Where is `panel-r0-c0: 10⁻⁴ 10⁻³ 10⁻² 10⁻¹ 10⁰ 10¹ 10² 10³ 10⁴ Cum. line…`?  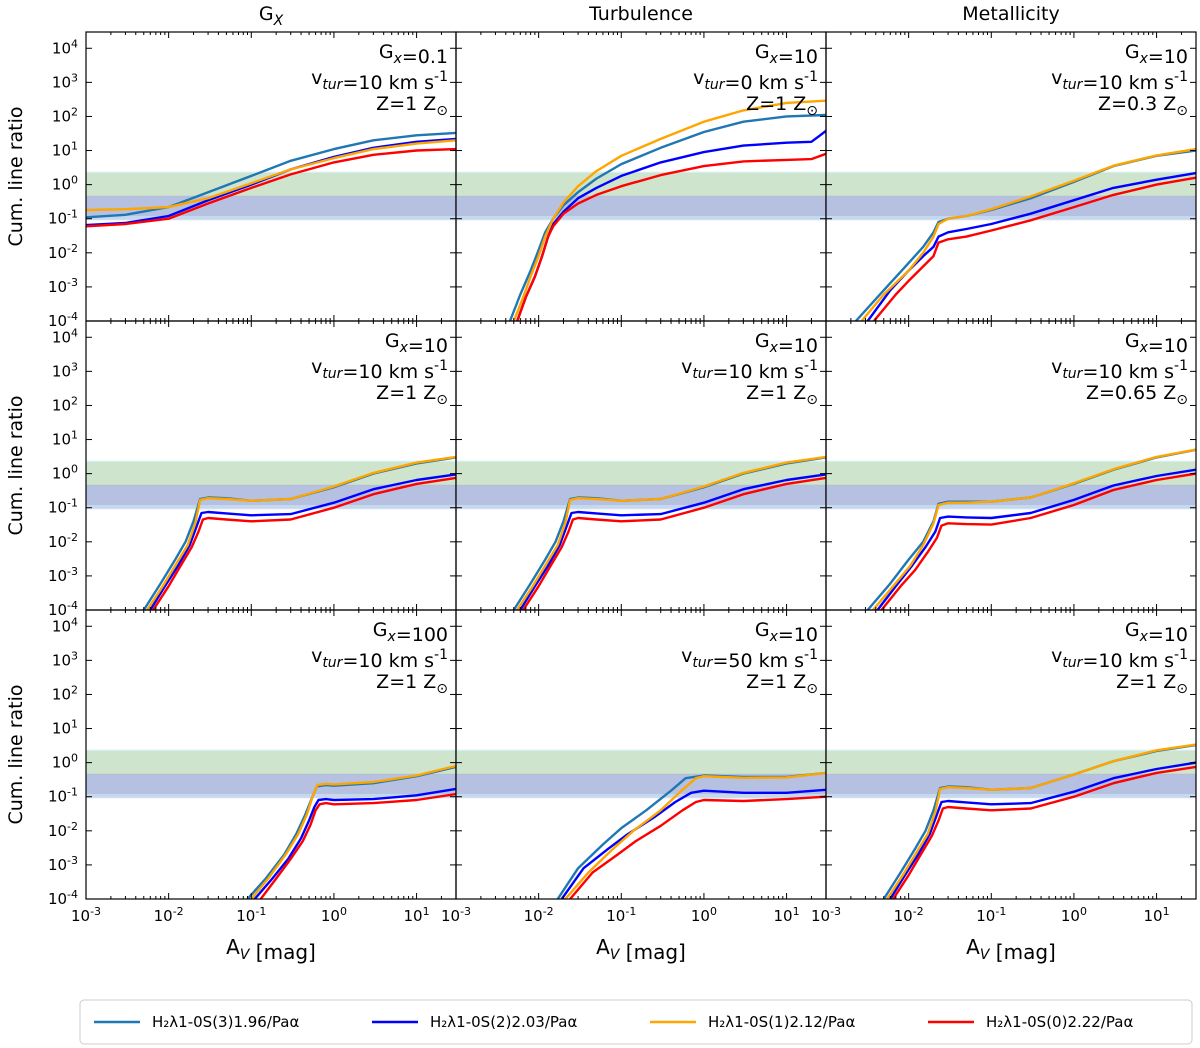
panel-r0-c0: 10⁻⁴ 10⁻³ 10⁻² 10⁻¹ 10⁰ 10¹ 10² 10³ 10⁴ Cum. line… is located at coordinates (231, 180).